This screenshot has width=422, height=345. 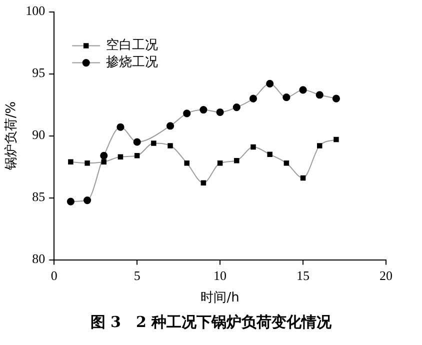 I want to click on y-tick-label: 85, so click(x=39, y=196).